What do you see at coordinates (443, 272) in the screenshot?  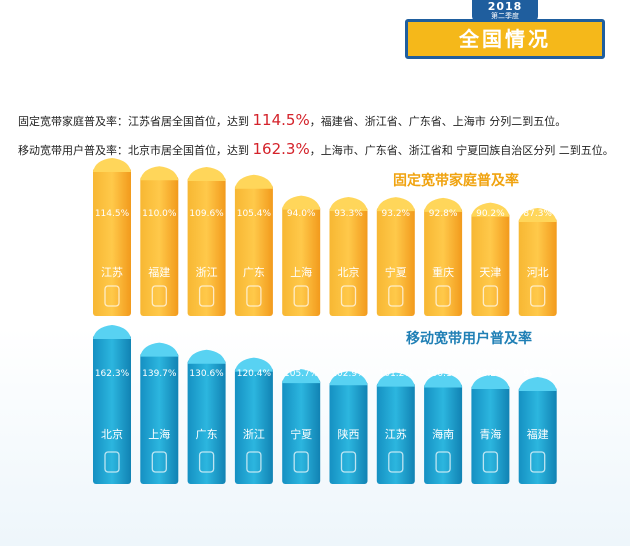 I see `fixed-category-label: 重庆` at bounding box center [443, 272].